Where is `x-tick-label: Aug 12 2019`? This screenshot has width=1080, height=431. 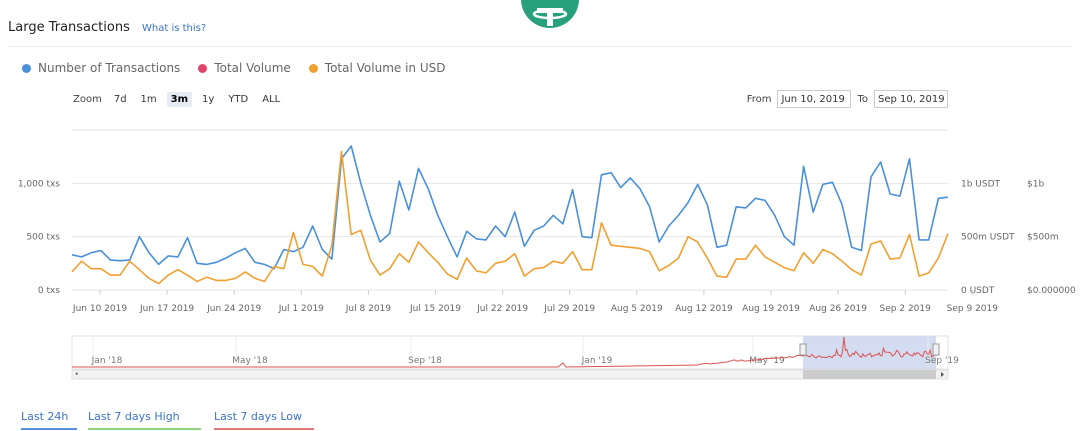
x-tick-label: Aug 12 2019 is located at coordinates (704, 309).